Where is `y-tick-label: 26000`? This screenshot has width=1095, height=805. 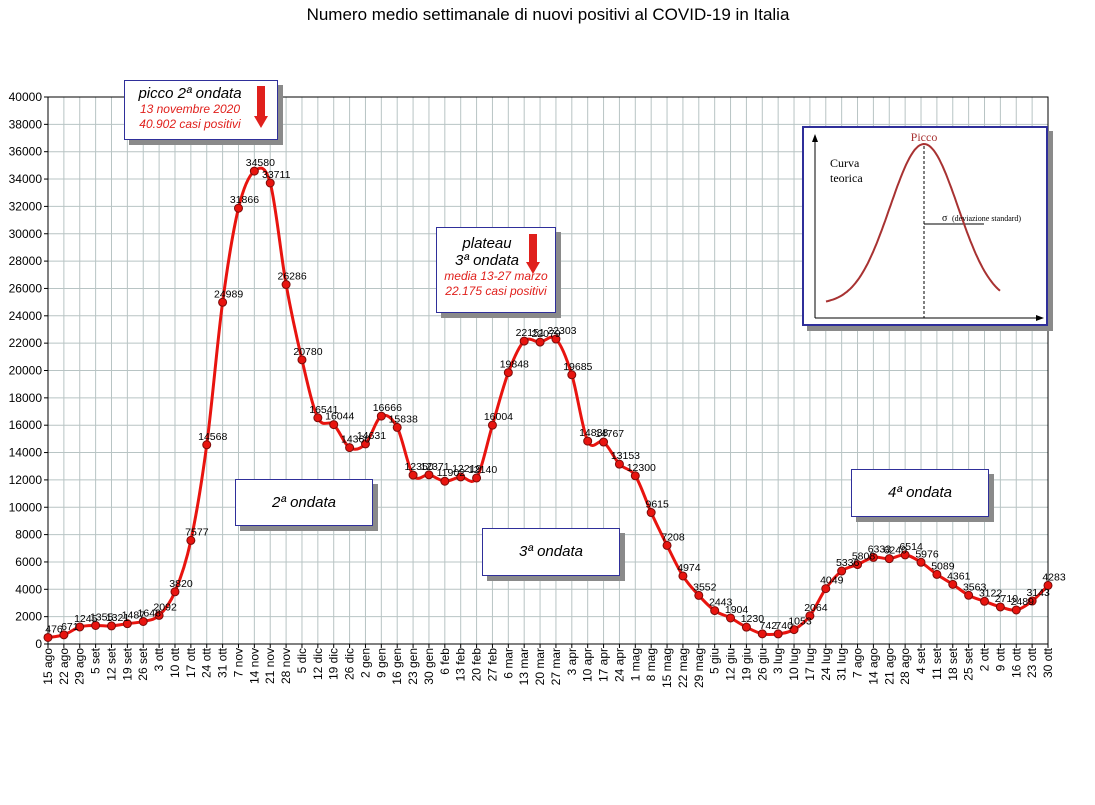
y-tick-label: 26000 is located at coordinates (26, 288).